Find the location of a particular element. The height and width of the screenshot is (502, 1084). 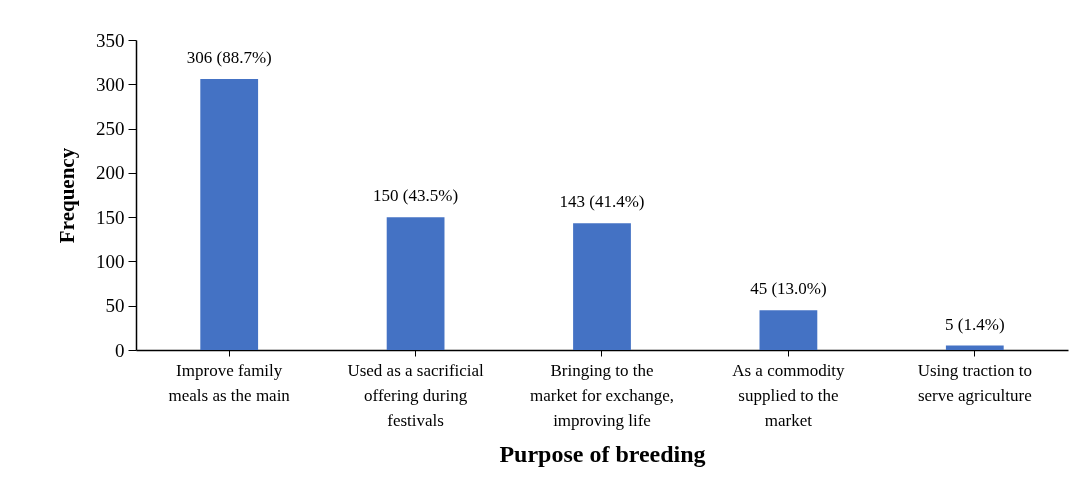

data-label: 306 (88.7%) is located at coordinates (229, 57).